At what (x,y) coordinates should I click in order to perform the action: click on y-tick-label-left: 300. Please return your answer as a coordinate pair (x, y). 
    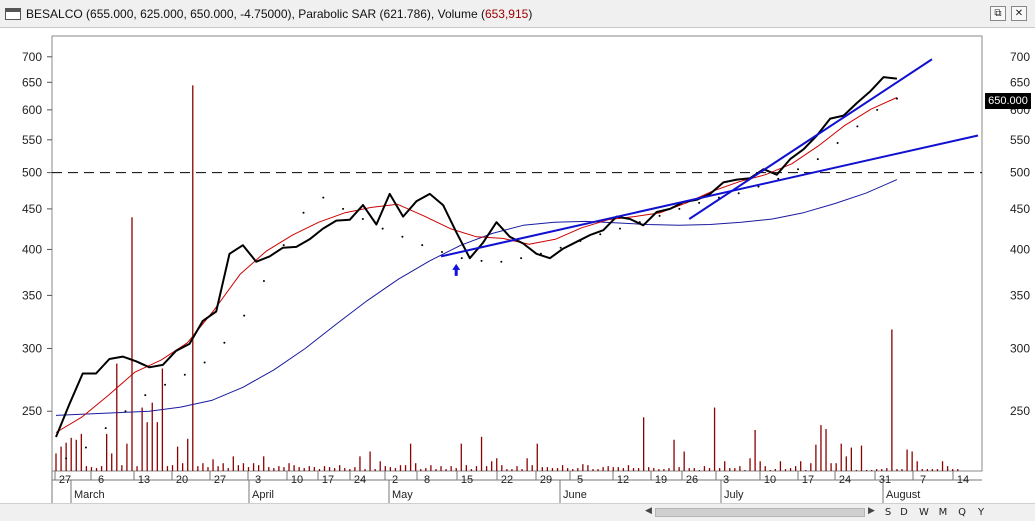
    Looking at the image, I should click on (32, 348).